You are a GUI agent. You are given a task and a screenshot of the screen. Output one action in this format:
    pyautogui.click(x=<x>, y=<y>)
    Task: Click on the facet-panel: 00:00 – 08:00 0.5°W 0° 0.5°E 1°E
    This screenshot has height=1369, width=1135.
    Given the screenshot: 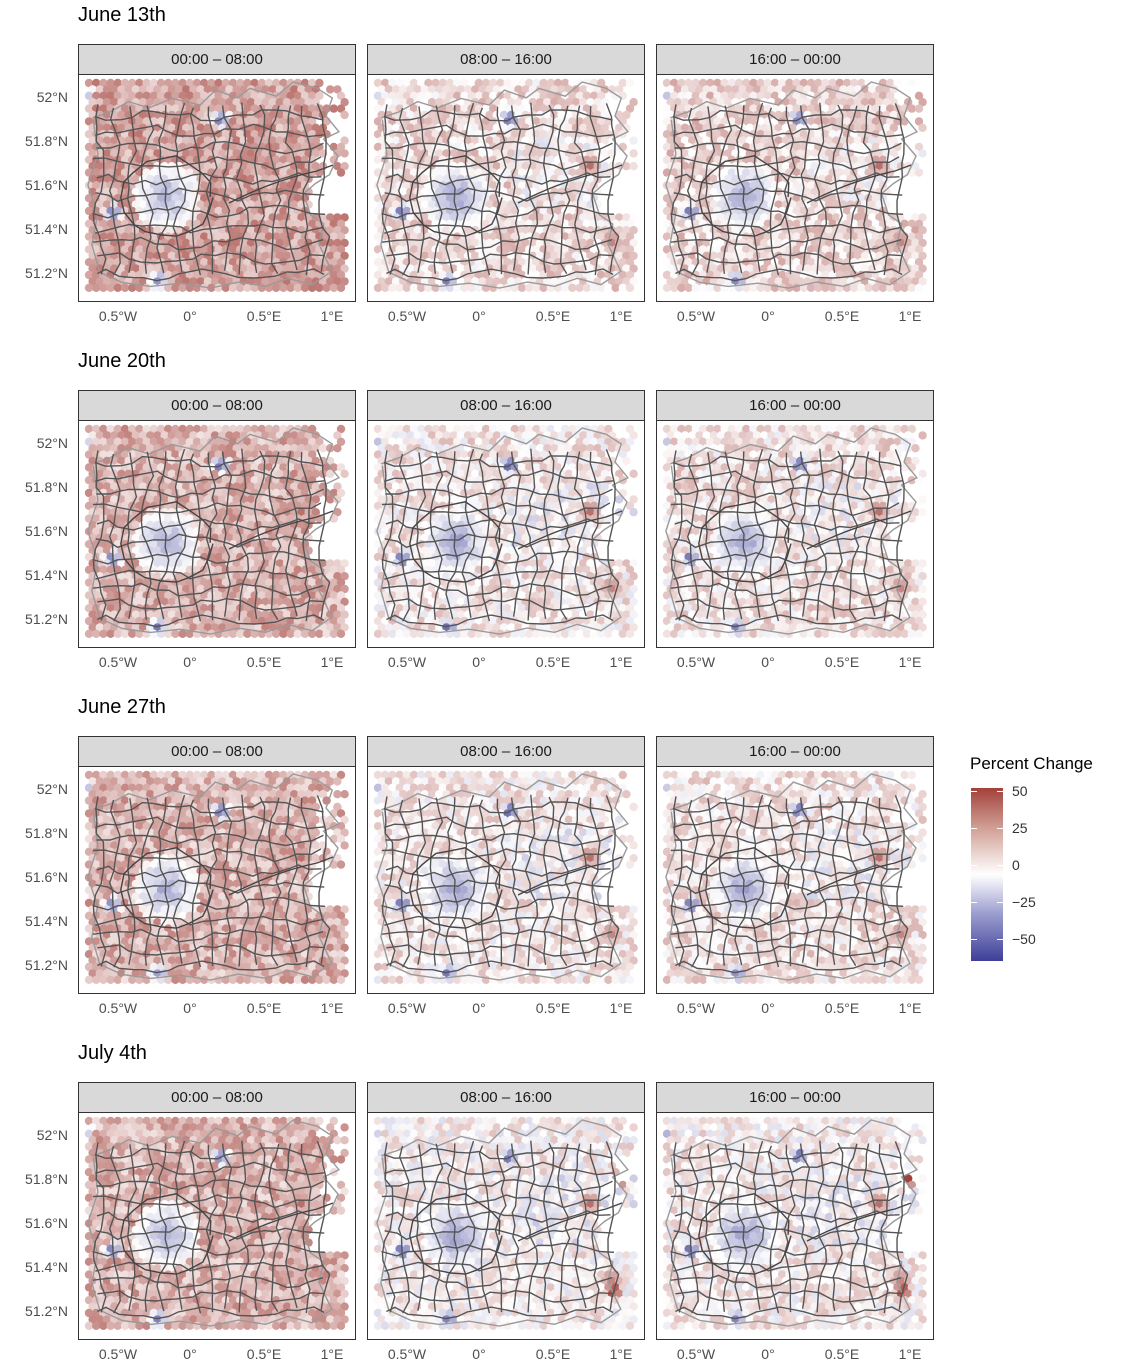 What is the action you would take?
    pyautogui.click(x=217, y=185)
    